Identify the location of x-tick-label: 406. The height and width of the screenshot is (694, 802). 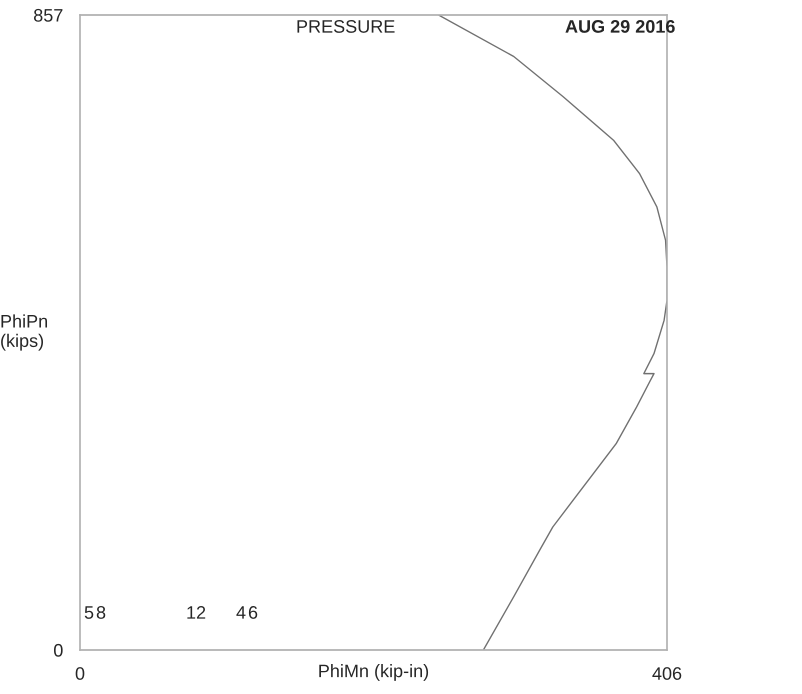
(667, 673).